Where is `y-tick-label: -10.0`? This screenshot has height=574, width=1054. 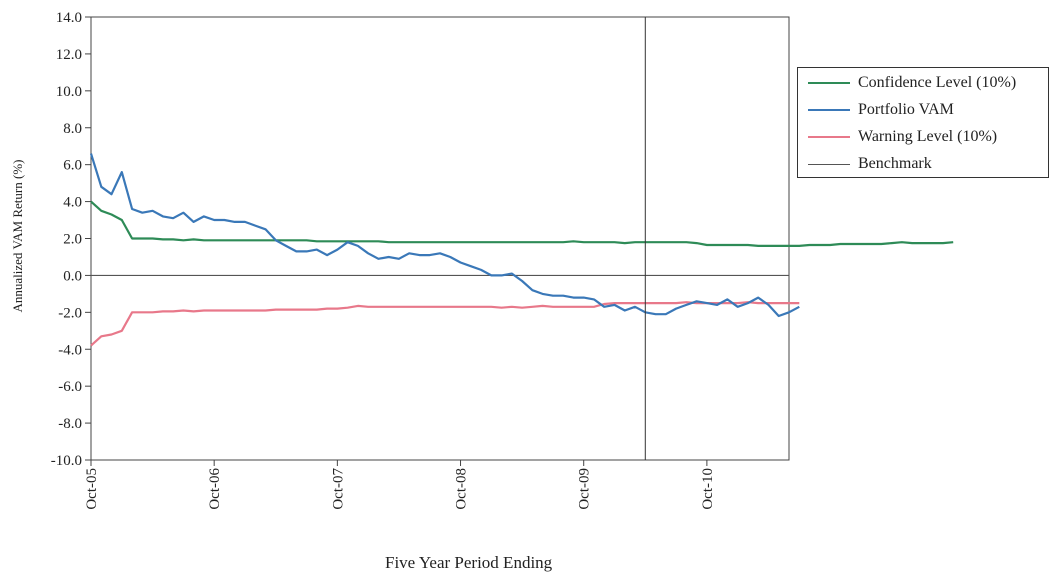 y-tick-label: -10.0 is located at coordinates (66, 461).